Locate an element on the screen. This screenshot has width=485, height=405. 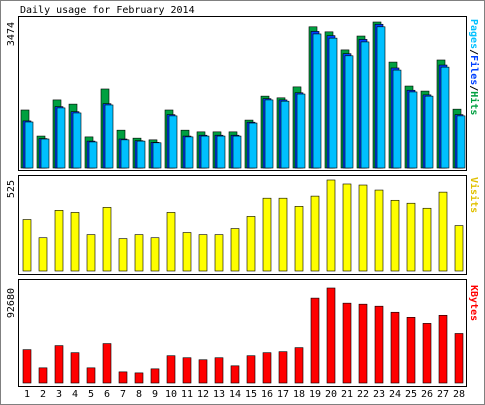
x-tick-label: 12 is located at coordinates (203, 394).